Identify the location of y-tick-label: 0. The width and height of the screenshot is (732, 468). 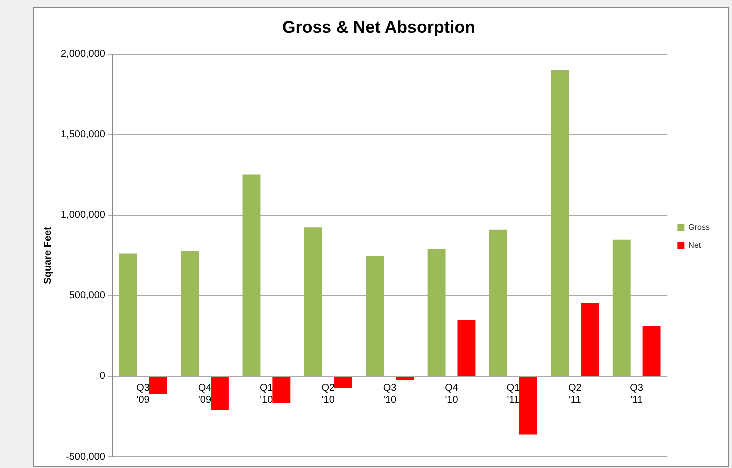
(103, 376).